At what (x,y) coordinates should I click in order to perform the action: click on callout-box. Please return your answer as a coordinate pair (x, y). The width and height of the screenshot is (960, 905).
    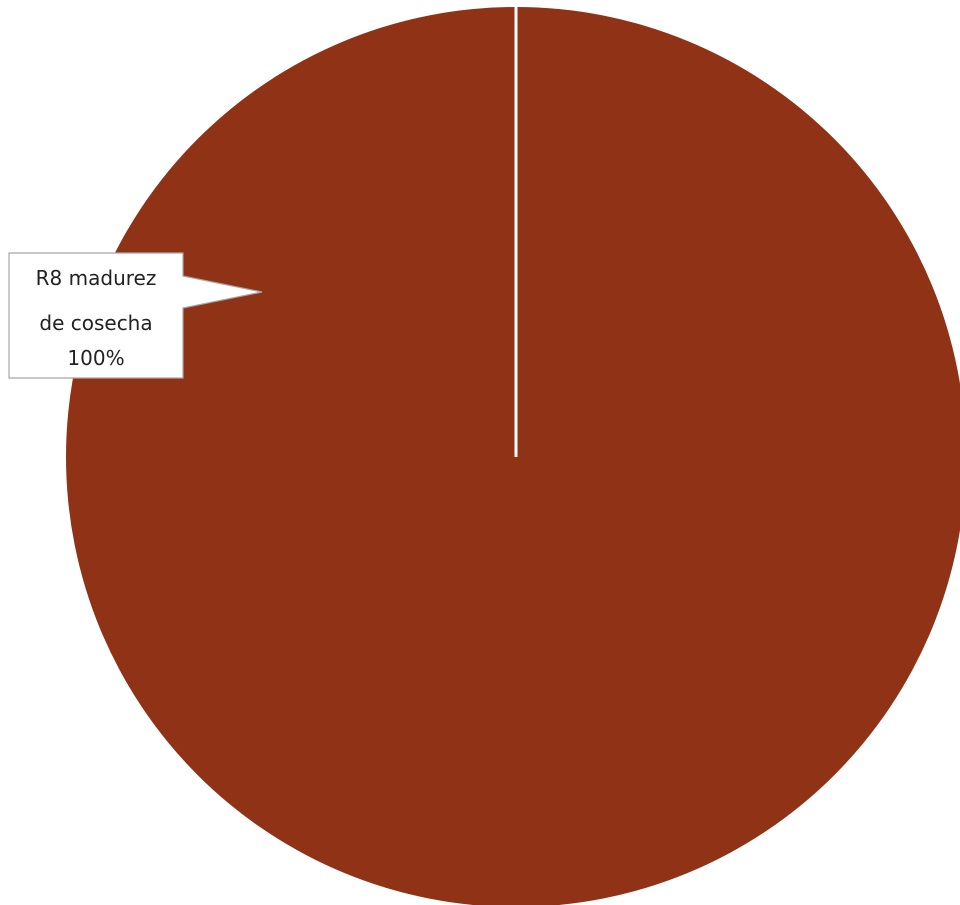
    Looking at the image, I should click on (135, 315).